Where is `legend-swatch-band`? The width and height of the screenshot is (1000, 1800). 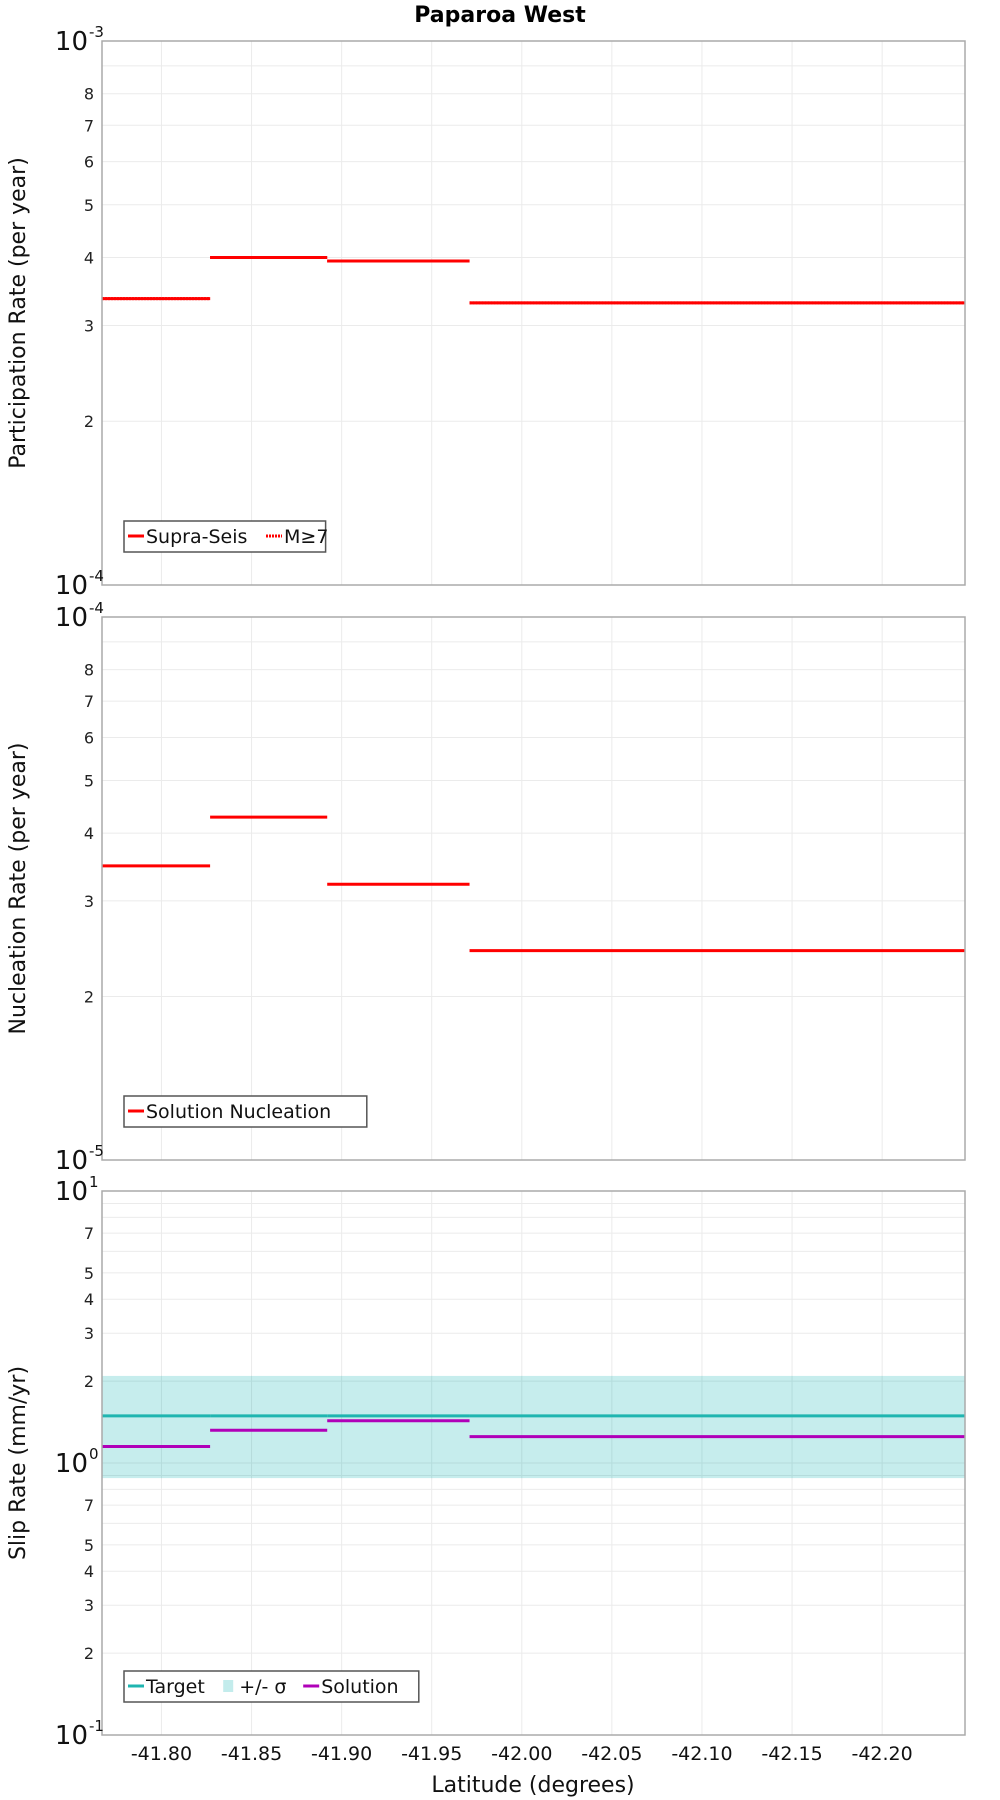
legend-swatch-band is located at coordinates (228, 1686).